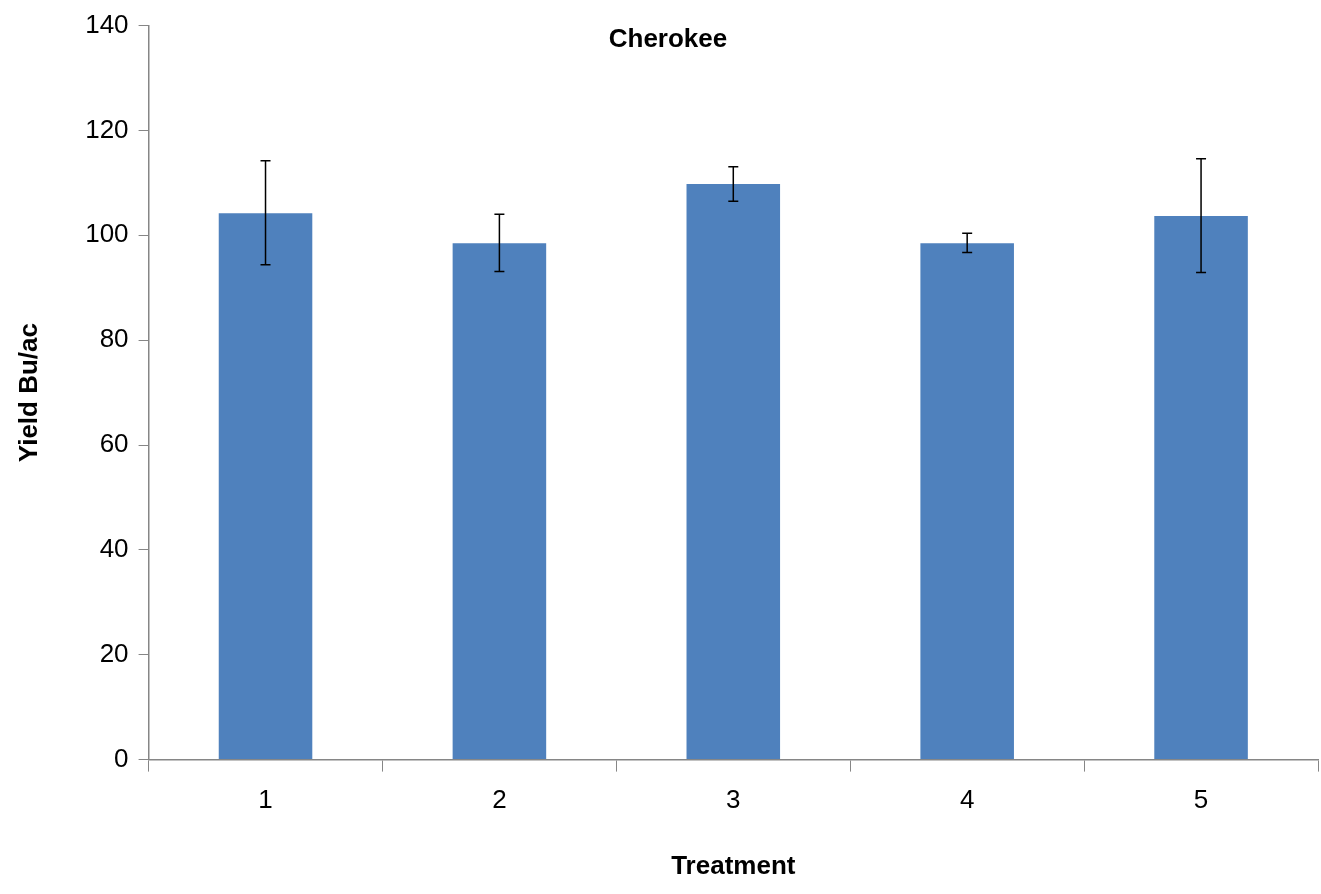 This screenshot has height=894, width=1321. I want to click on x-tick-label: 1, so click(265, 799).